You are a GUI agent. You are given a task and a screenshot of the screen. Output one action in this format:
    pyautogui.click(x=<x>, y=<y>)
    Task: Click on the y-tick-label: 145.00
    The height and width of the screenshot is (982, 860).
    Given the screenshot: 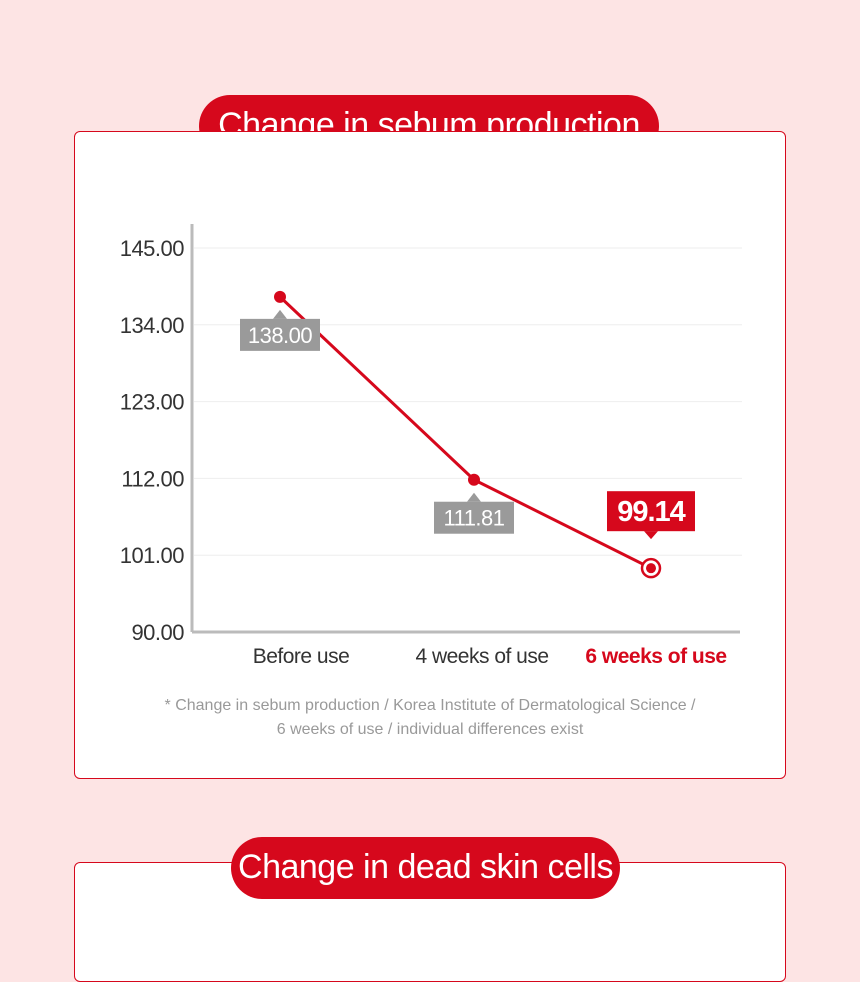 What is the action you would take?
    pyautogui.click(x=152, y=248)
    